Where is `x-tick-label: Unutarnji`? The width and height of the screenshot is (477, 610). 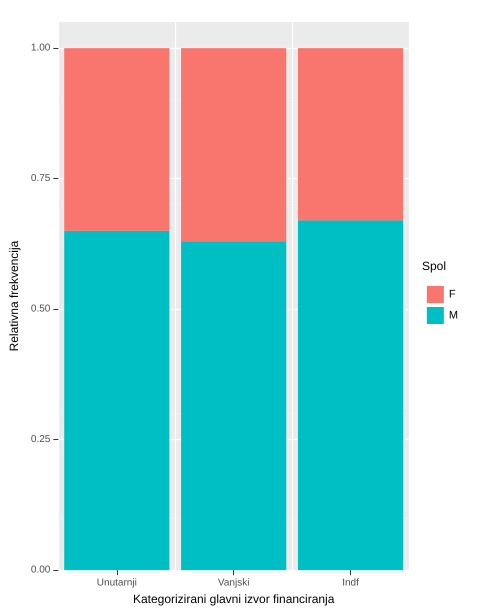
x-tick-label: Unutarnji is located at coordinates (116, 583).